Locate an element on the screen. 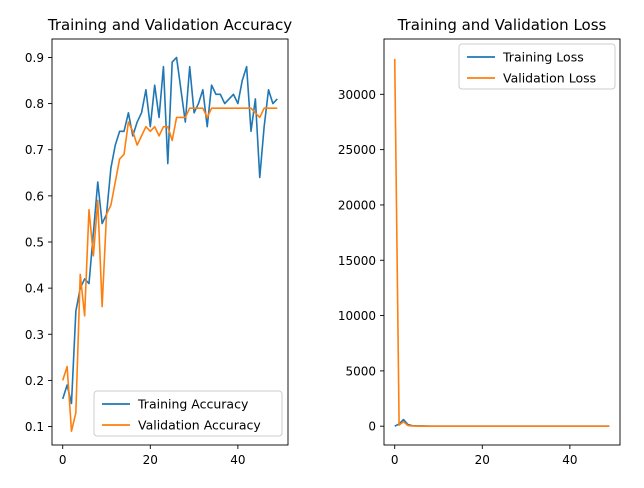 The width and height of the screenshot is (644, 488). y-tick-label: 0.2 is located at coordinates (34, 381).